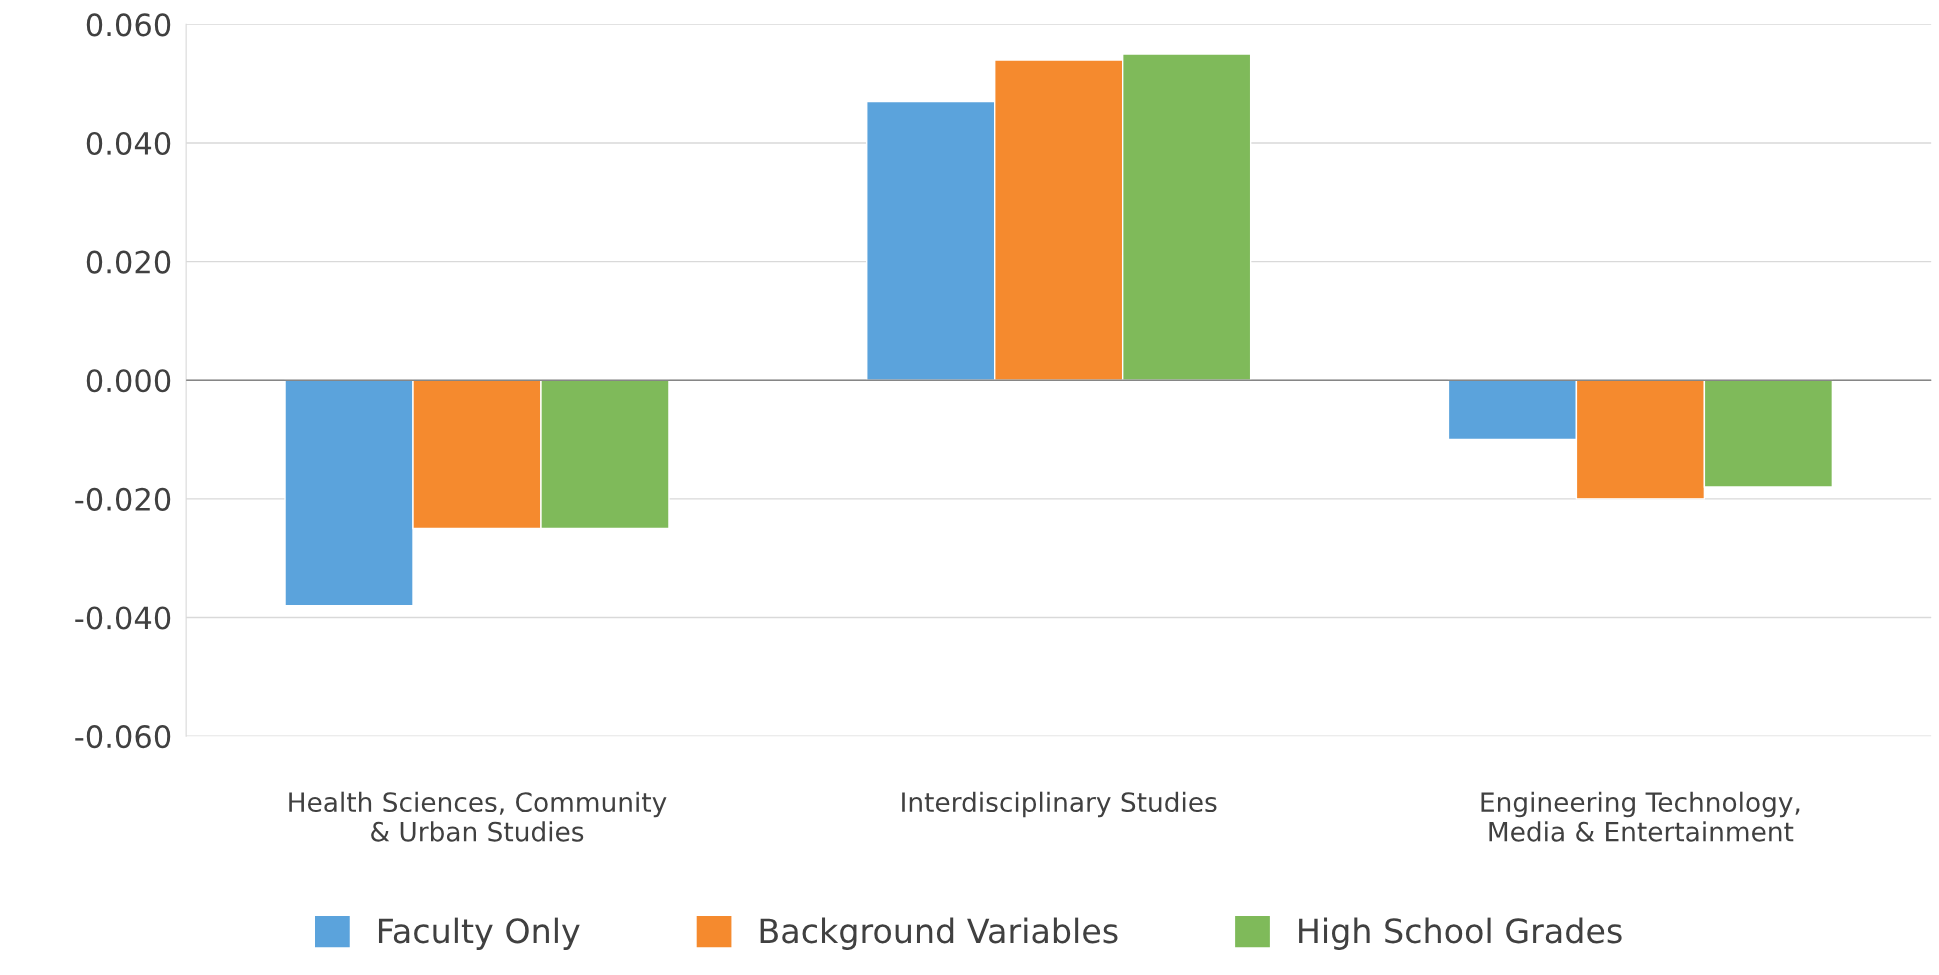 The width and height of the screenshot is (1939, 975). What do you see at coordinates (128, 143) in the screenshot?
I see `y-tick-label: 0.040` at bounding box center [128, 143].